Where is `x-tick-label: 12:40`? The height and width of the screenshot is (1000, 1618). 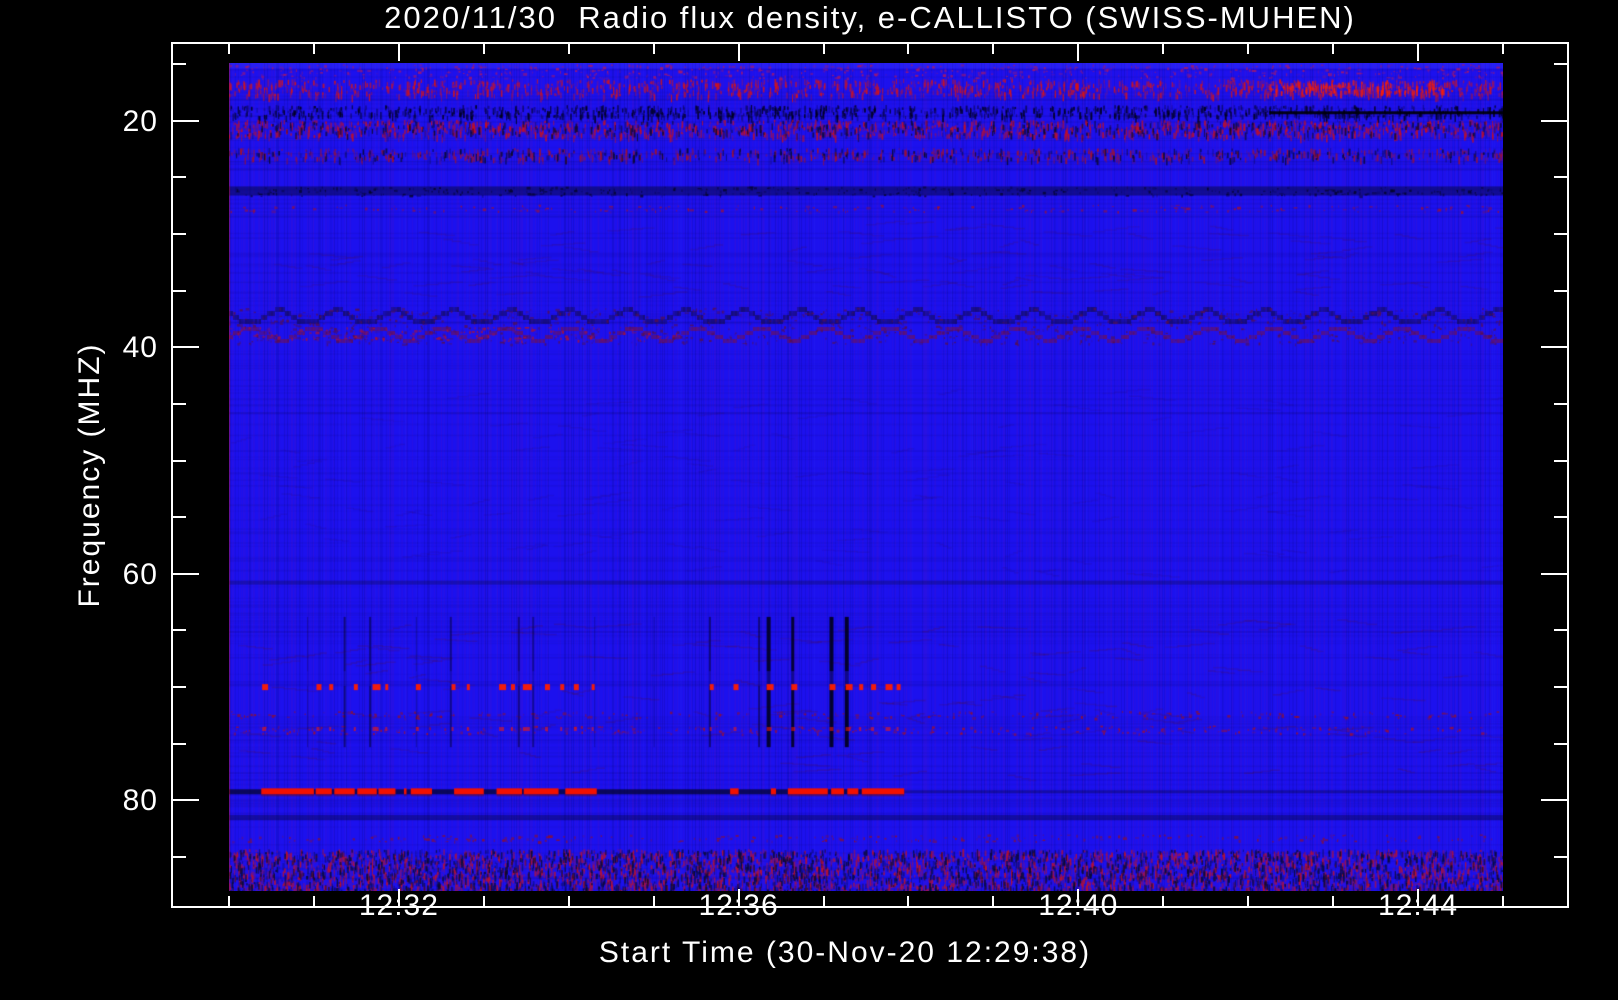 x-tick-label: 12:40 is located at coordinates (1078, 905).